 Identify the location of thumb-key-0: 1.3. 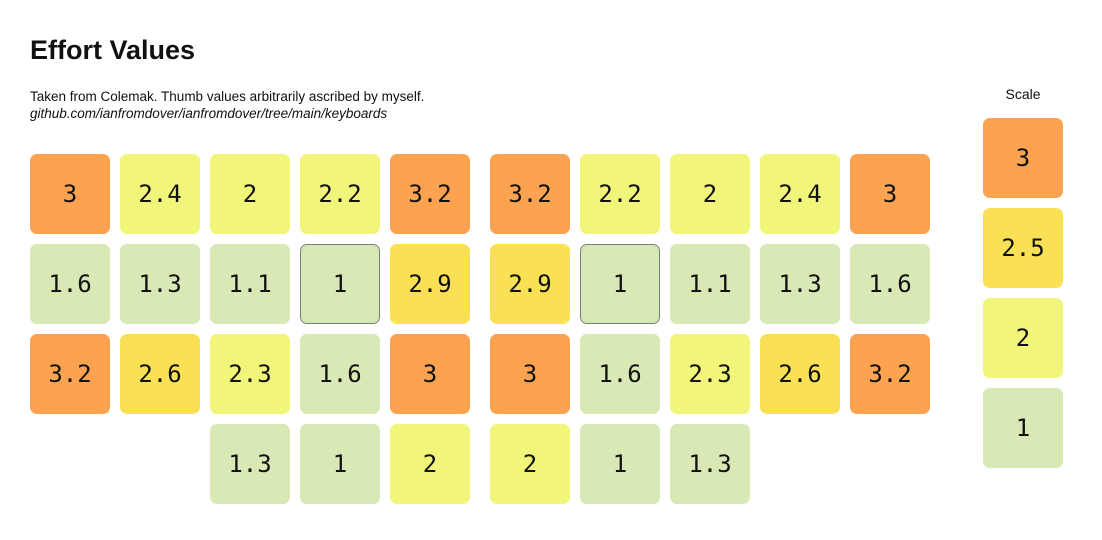
(250, 464).